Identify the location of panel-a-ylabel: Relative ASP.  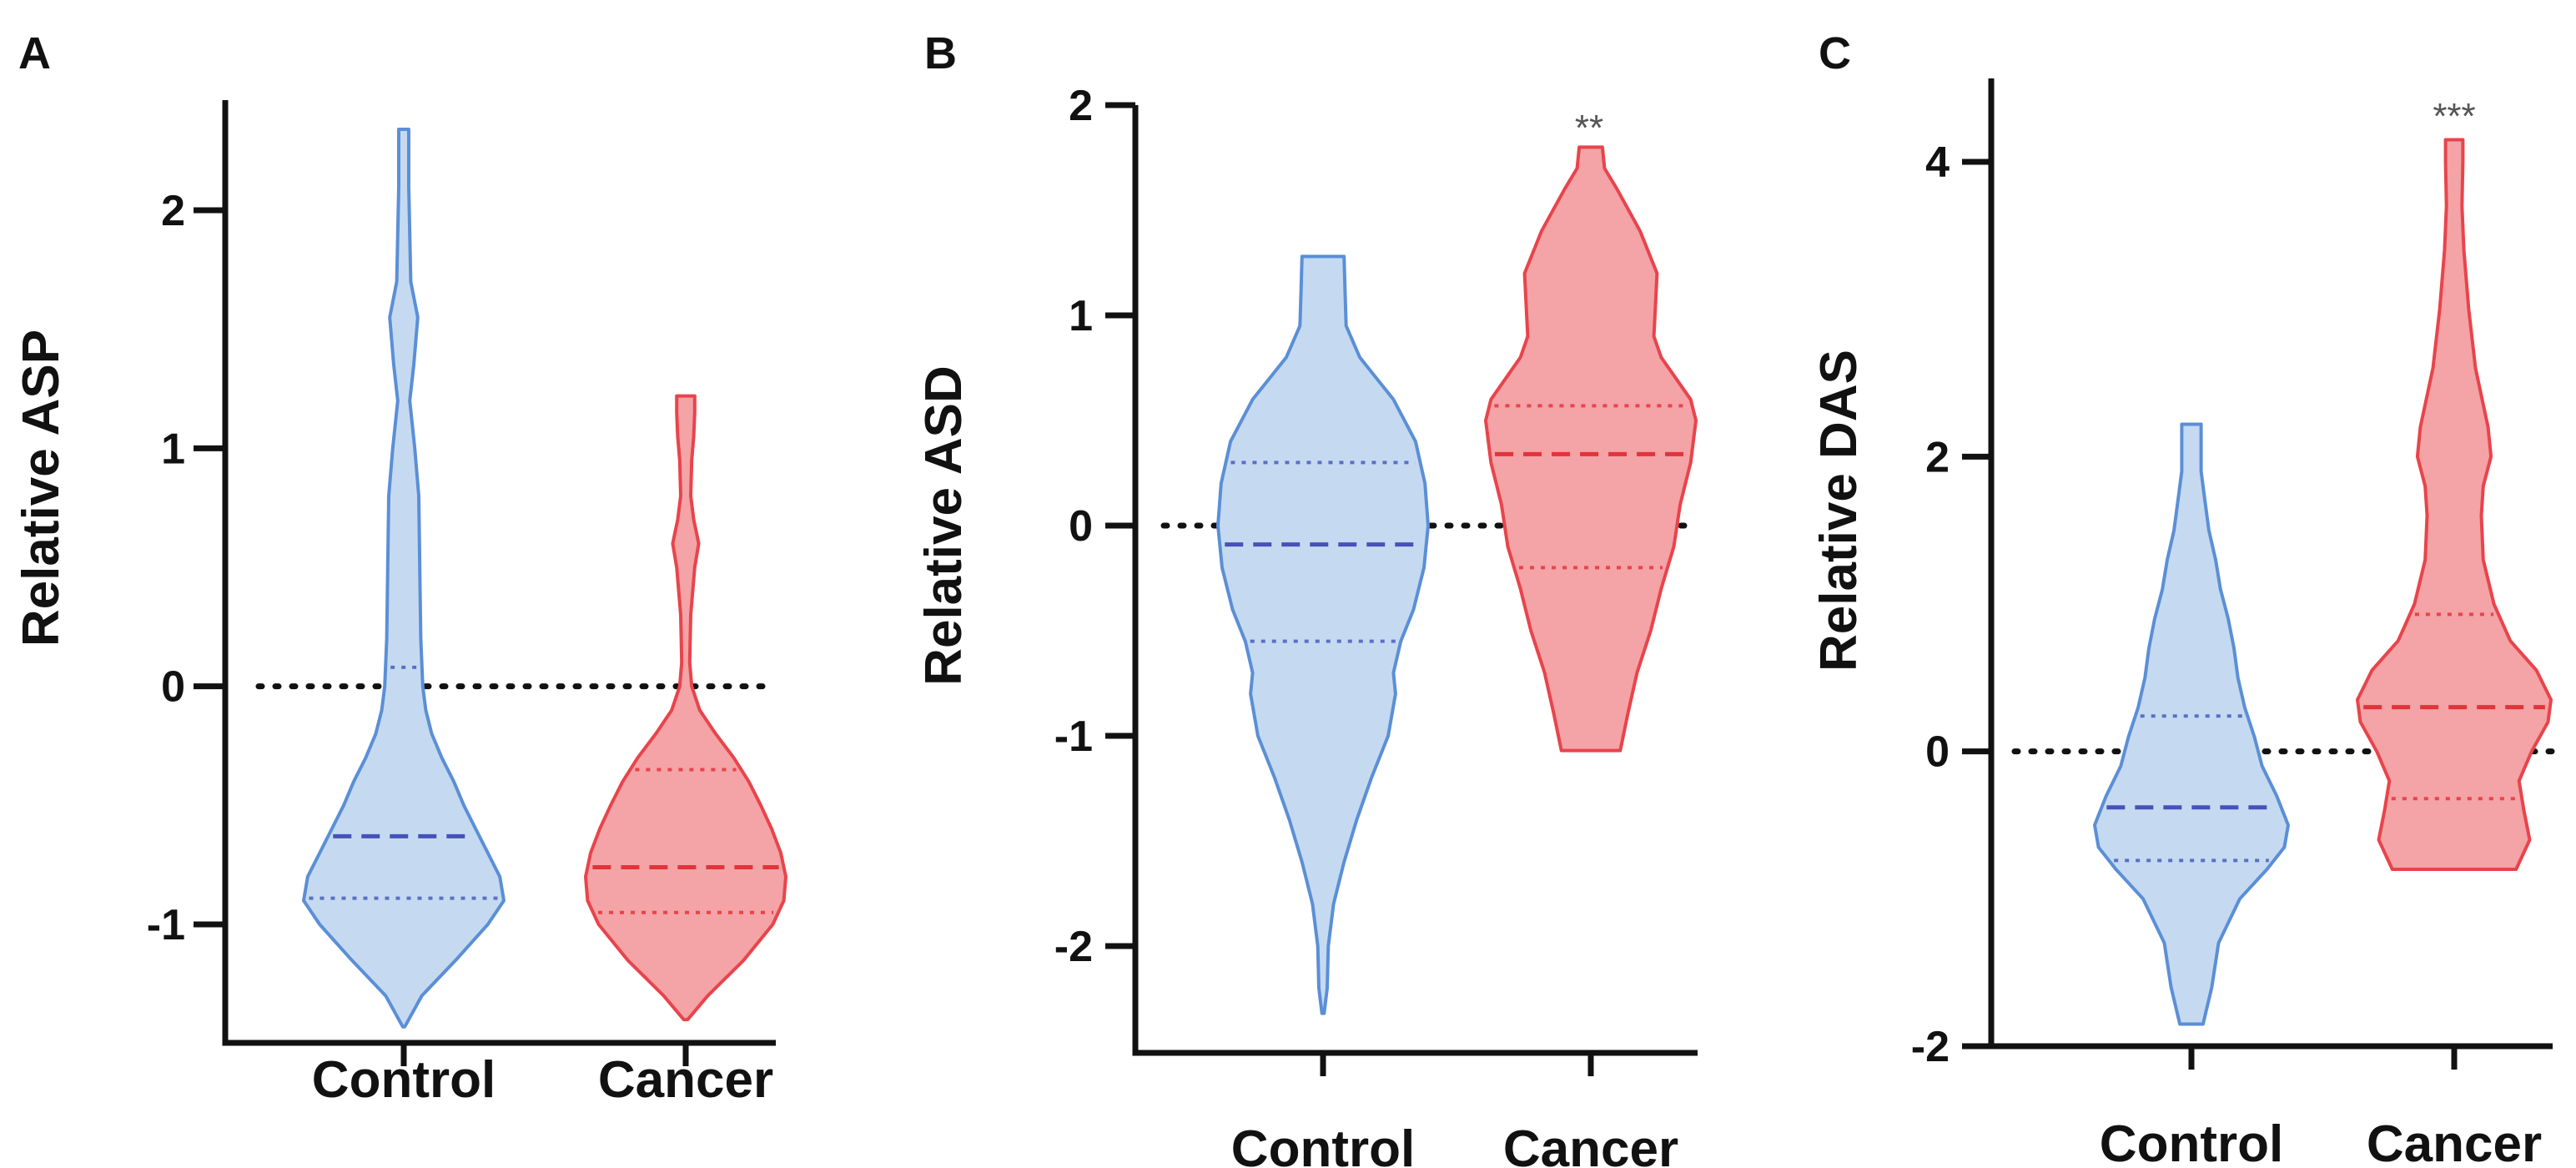
(41, 488).